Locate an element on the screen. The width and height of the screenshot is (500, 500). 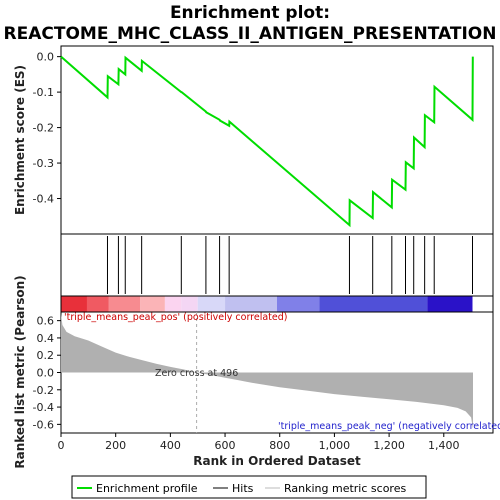
x-tick-label: 1,200 is located at coordinates (389, 445).